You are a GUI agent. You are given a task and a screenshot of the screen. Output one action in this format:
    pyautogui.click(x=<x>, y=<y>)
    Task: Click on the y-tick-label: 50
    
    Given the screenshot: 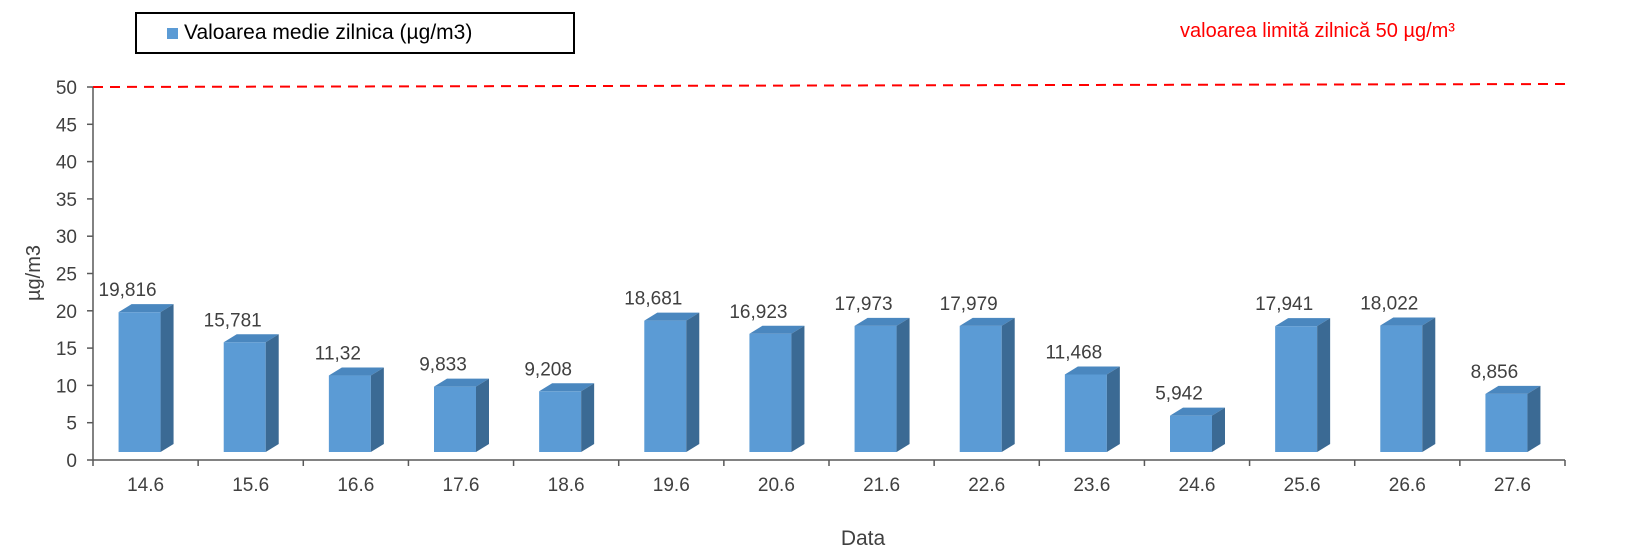 What is the action you would take?
    pyautogui.click(x=66, y=88)
    